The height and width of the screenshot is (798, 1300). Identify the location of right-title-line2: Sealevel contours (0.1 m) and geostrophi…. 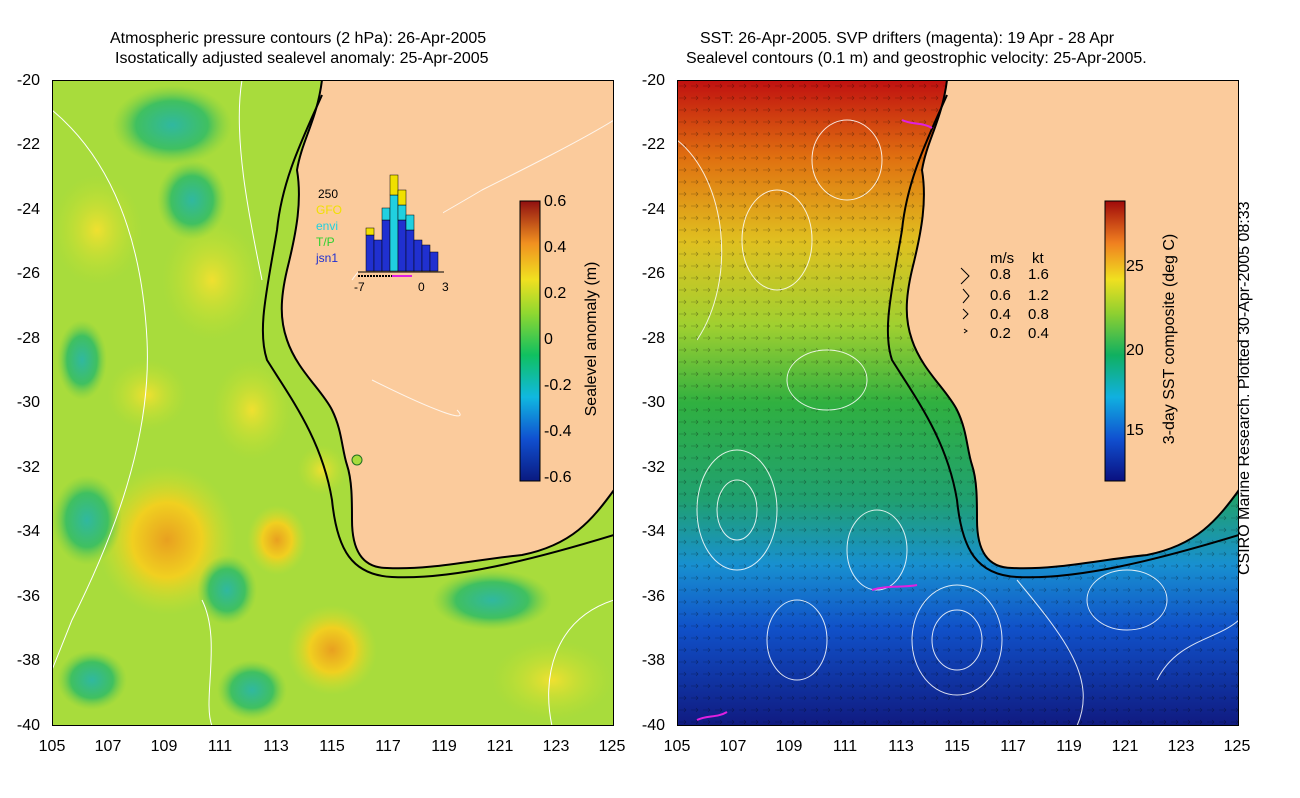
(916, 58).